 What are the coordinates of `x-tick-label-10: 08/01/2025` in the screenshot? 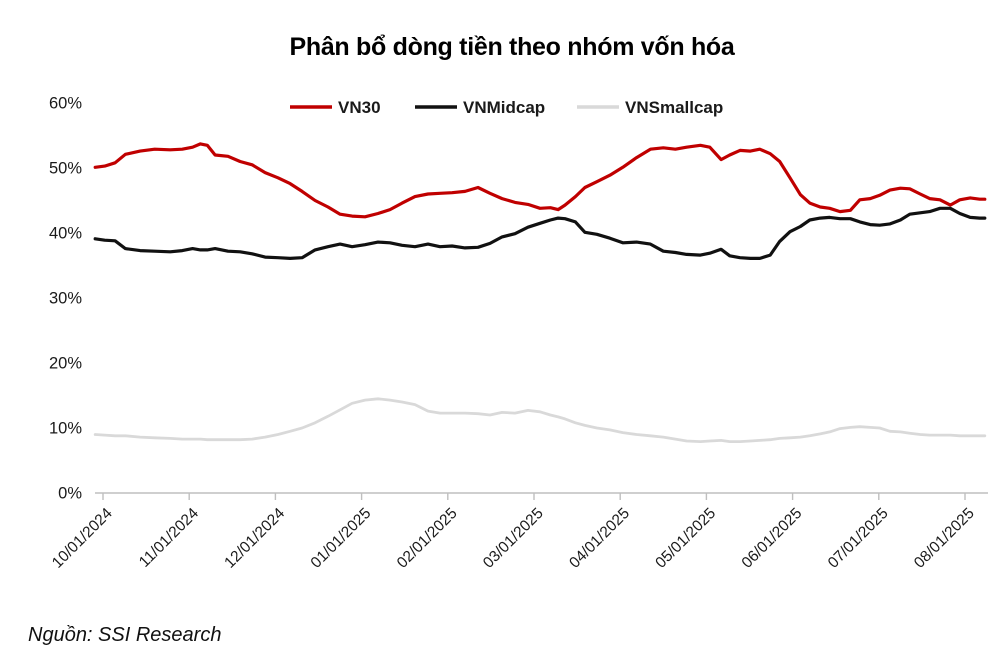 It's located at (944, 538).